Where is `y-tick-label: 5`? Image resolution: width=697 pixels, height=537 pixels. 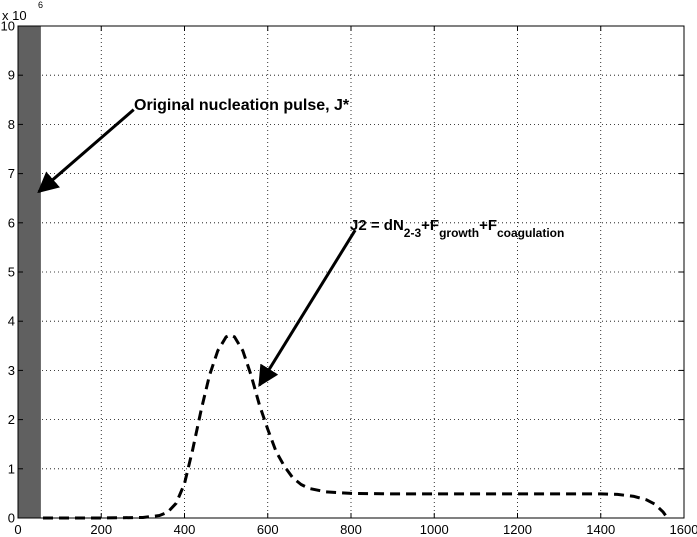 y-tick-label: 5 is located at coordinates (11, 272).